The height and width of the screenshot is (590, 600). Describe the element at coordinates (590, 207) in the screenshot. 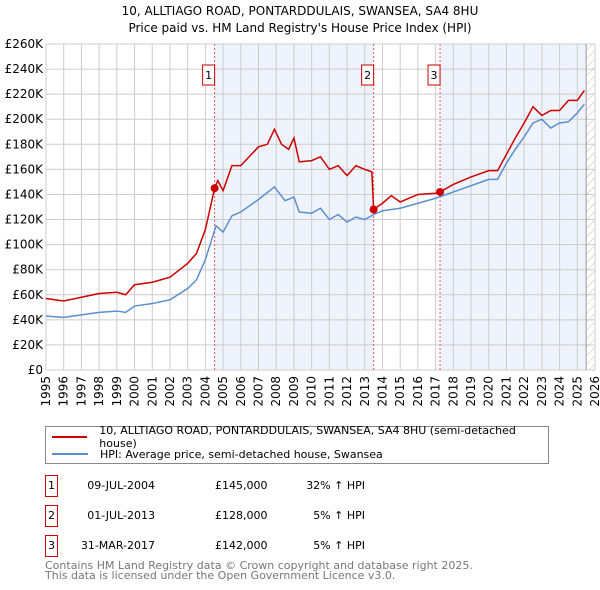

I see `forecast-hatch` at that location.